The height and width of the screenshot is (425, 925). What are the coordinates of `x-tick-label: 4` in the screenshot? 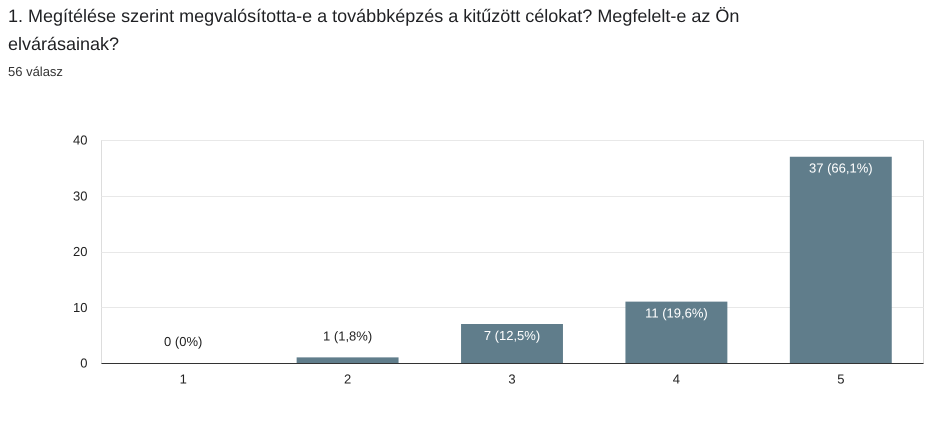 It's located at (676, 379).